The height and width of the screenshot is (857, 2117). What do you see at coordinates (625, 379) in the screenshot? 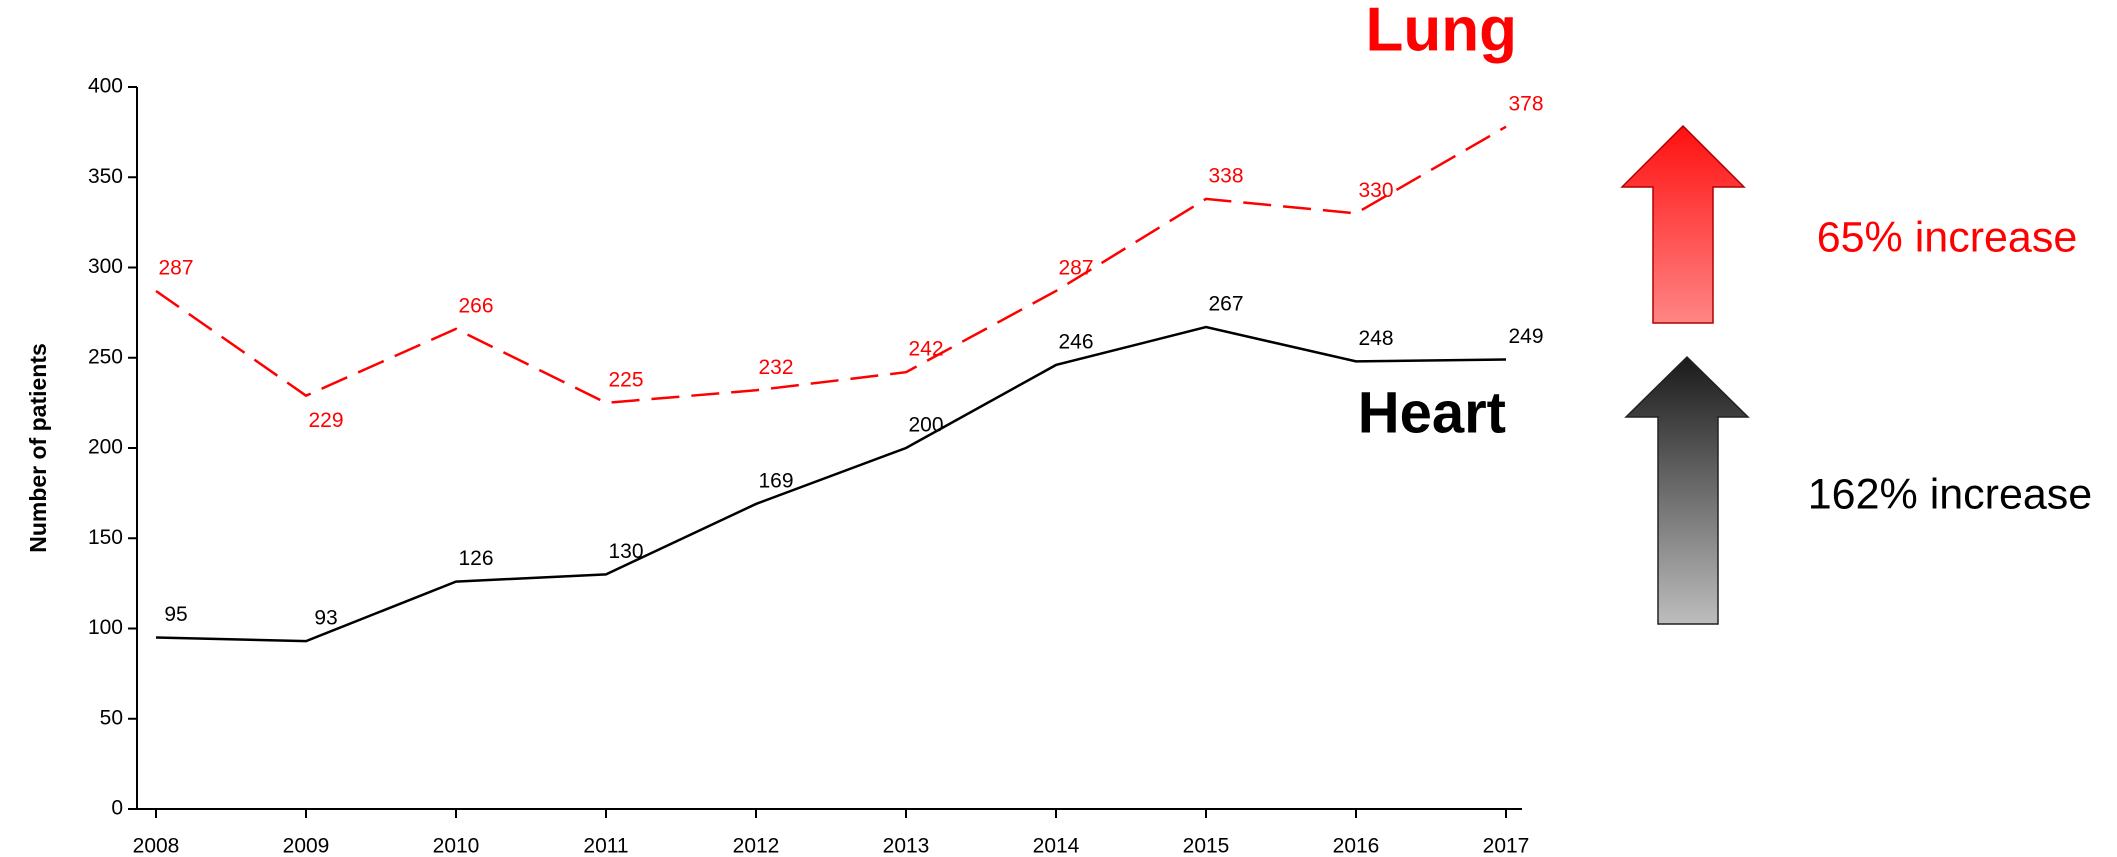
I see `data-label: 225` at bounding box center [625, 379].